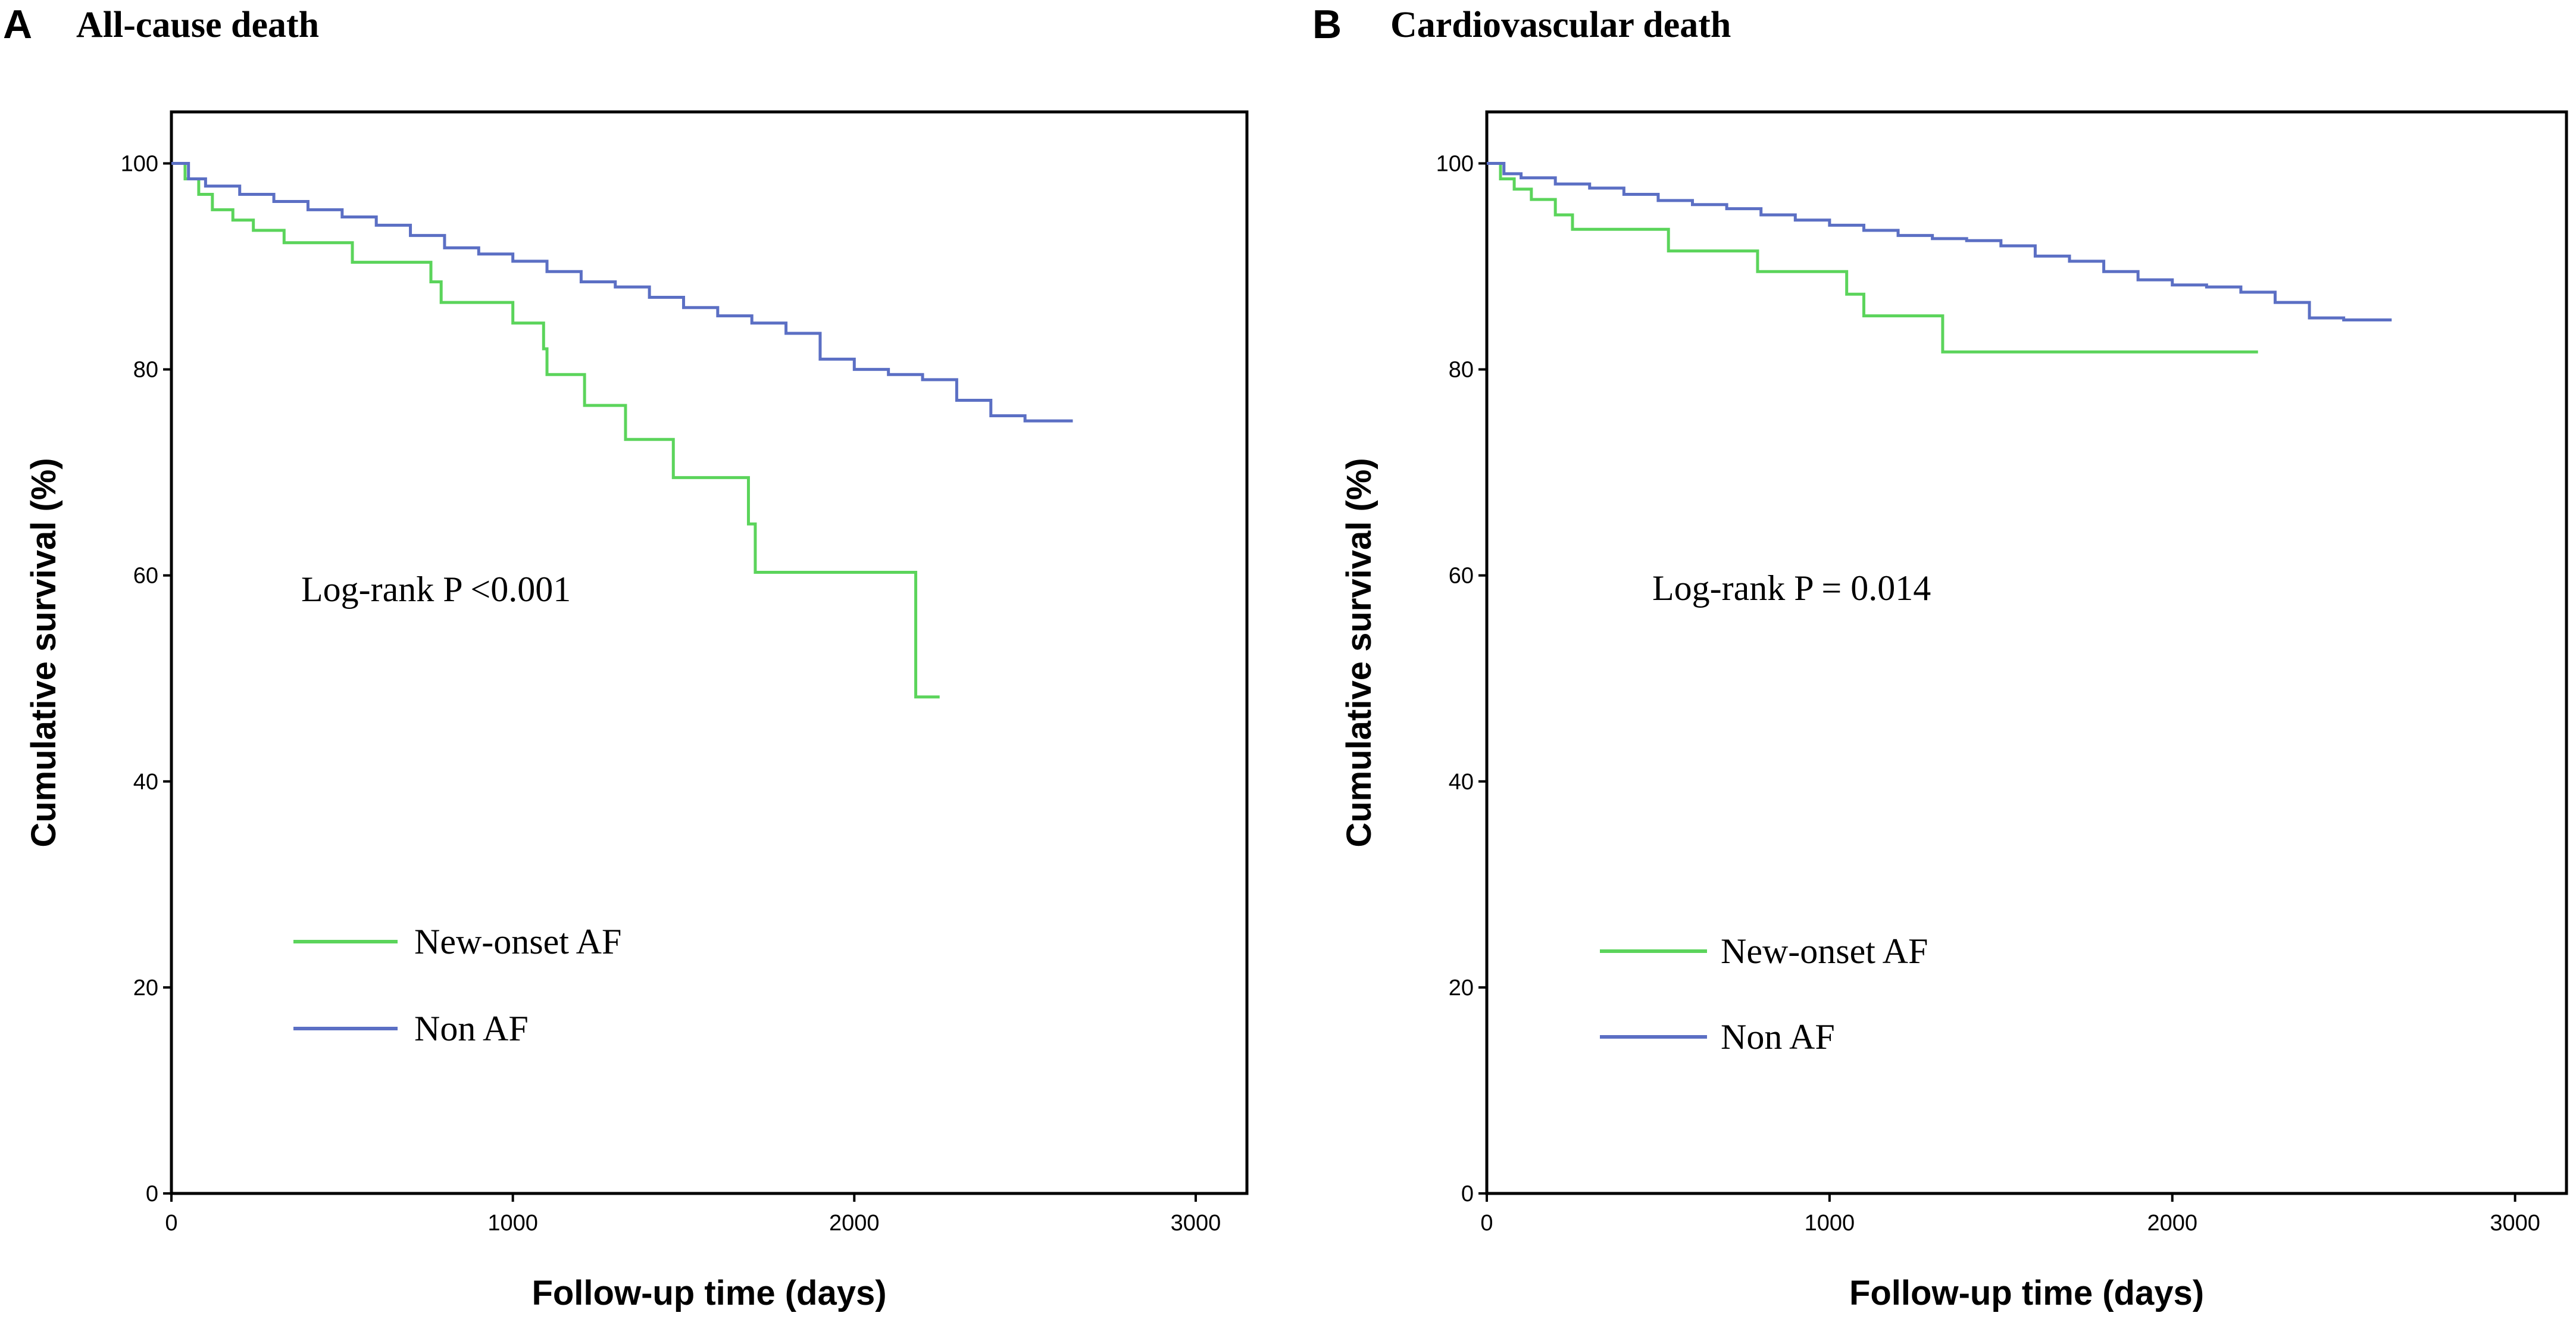  What do you see at coordinates (197, 25) in the screenshot?
I see `panel-title: All-cause death` at bounding box center [197, 25].